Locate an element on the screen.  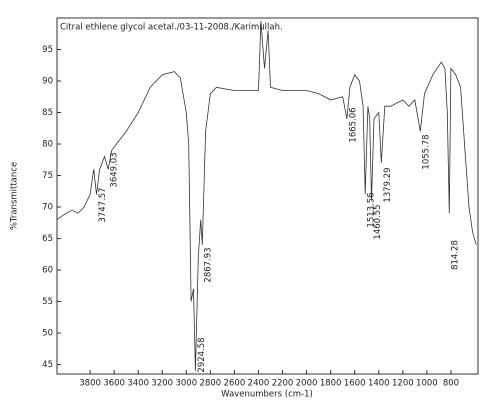
peak-label: 814.28 is located at coordinates (456, 255).